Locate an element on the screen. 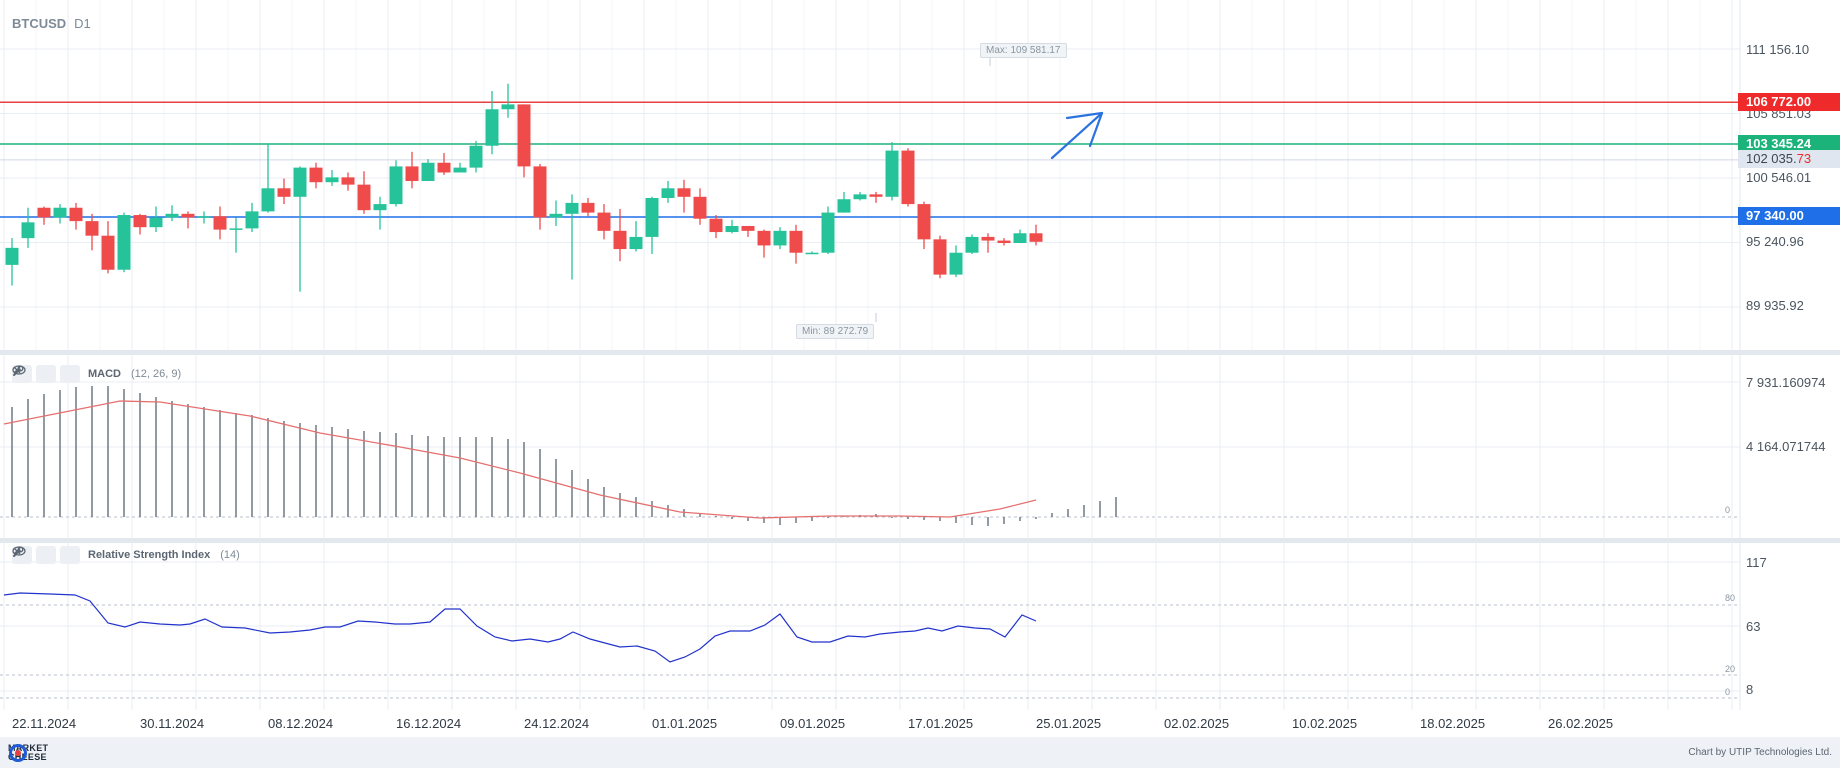 The image size is (1840, 768). rsi-title: Relative Strength Index is located at coordinates (149, 555).